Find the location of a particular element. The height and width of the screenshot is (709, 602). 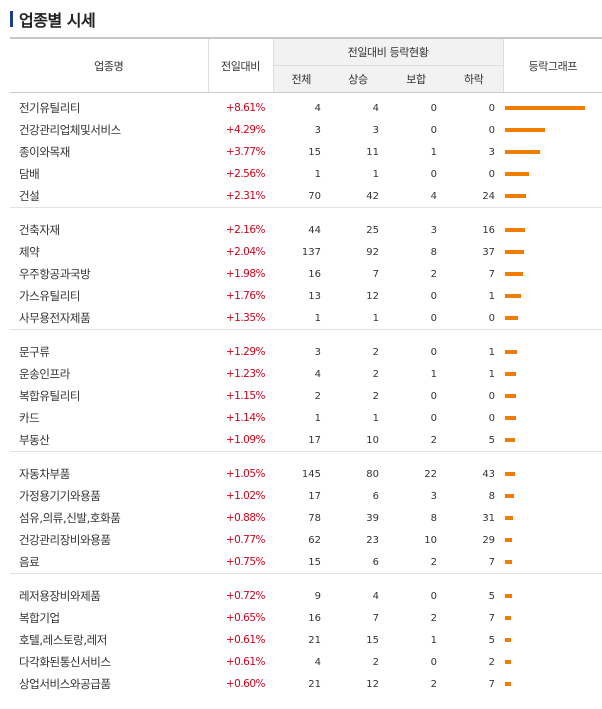

change-rate: +0.72% is located at coordinates (240, 590).